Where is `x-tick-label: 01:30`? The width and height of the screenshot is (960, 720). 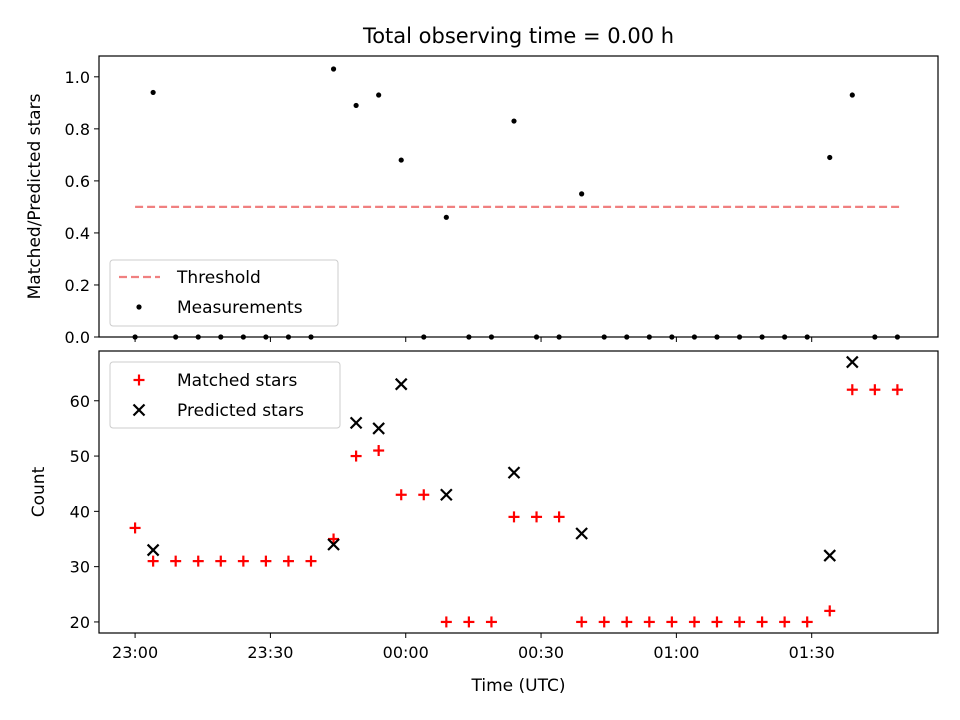 x-tick-label: 01:30 is located at coordinates (812, 652).